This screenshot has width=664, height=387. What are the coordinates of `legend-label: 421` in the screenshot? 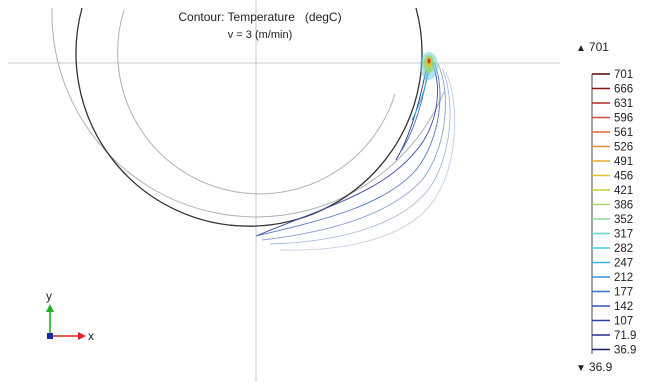 It's located at (623, 191).